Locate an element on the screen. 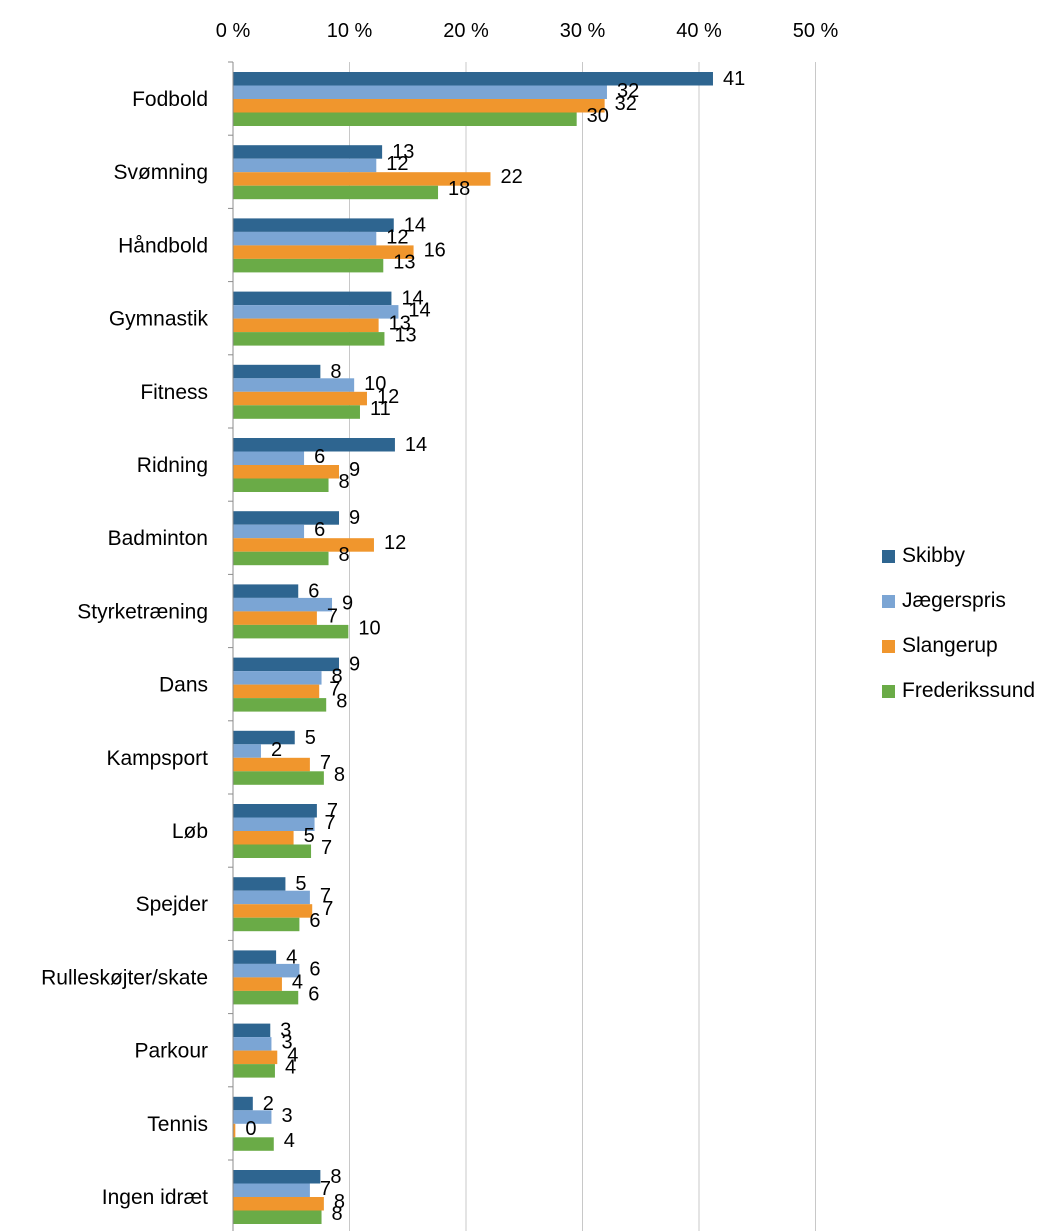 The image size is (1059, 1231). value-label-jaegerspris-fodbold: 32 is located at coordinates (628, 91).